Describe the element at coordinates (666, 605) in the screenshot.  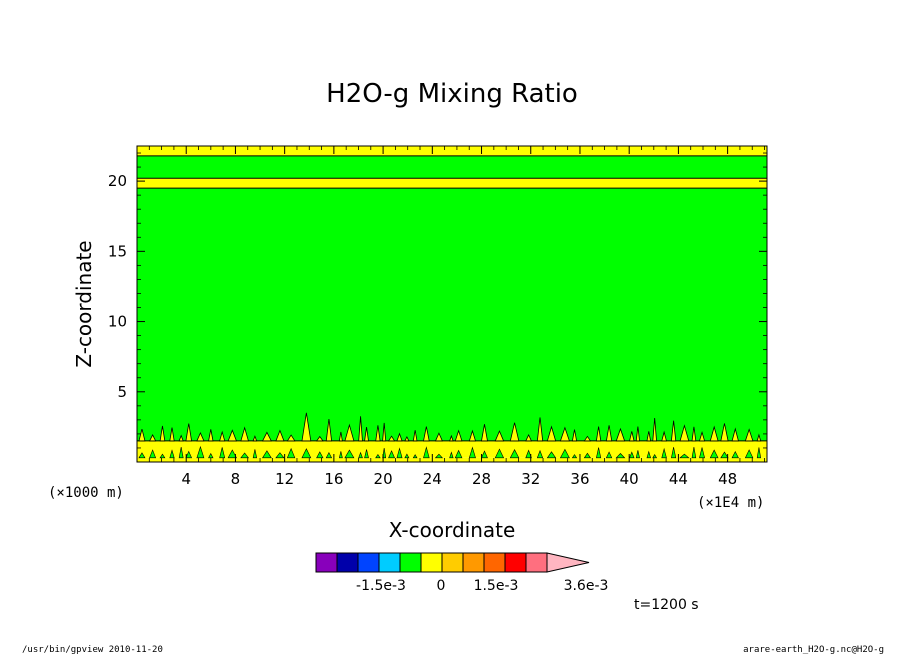
I see `time-label: t=1200 s` at that location.